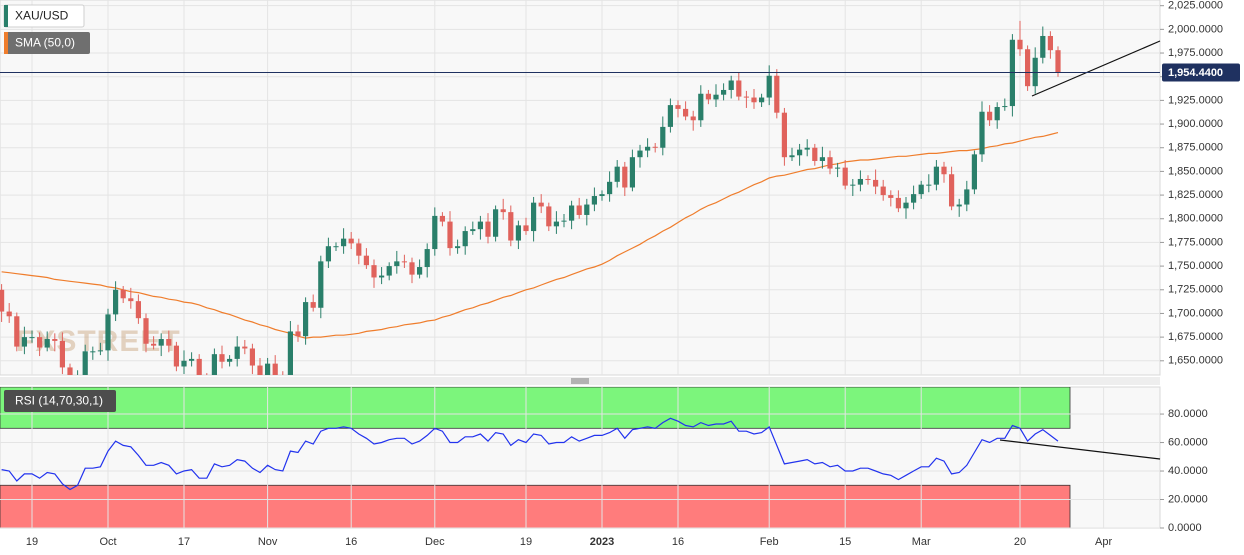 The width and height of the screenshot is (1244, 555). I want to click on legend-item: SMA (50,0), so click(47, 43).